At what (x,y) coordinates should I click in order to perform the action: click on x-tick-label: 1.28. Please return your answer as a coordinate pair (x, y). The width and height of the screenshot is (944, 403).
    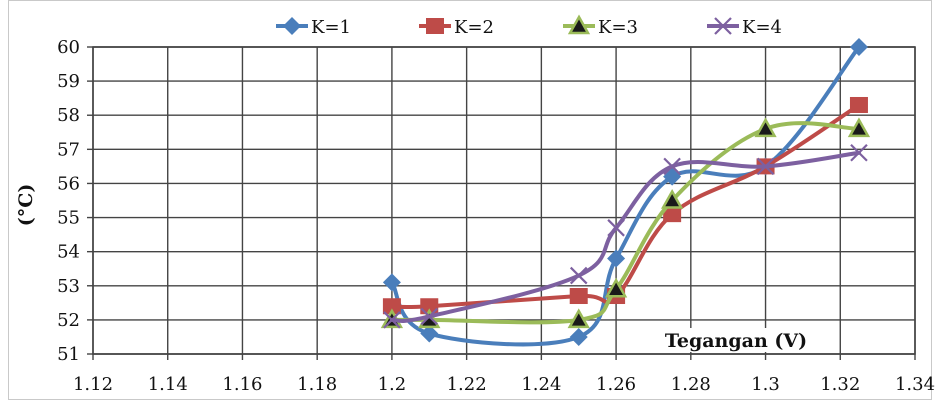
    Looking at the image, I should click on (691, 384).